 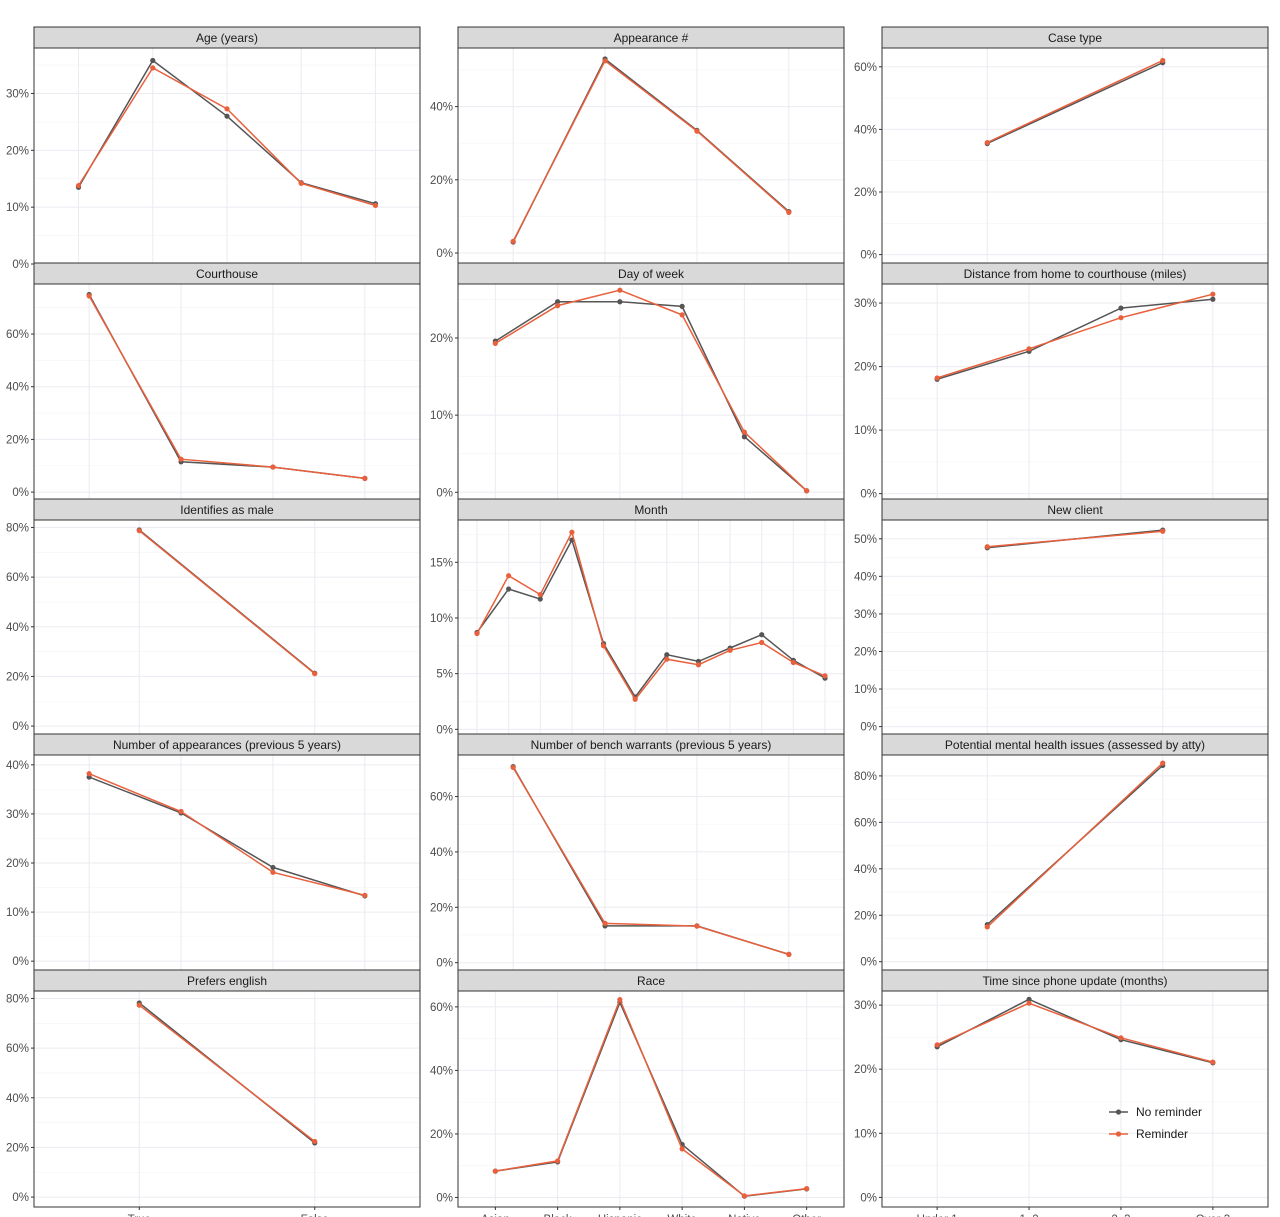 What do you see at coordinates (495, 1215) in the screenshot?
I see `x-tick-label: Asian` at bounding box center [495, 1215].